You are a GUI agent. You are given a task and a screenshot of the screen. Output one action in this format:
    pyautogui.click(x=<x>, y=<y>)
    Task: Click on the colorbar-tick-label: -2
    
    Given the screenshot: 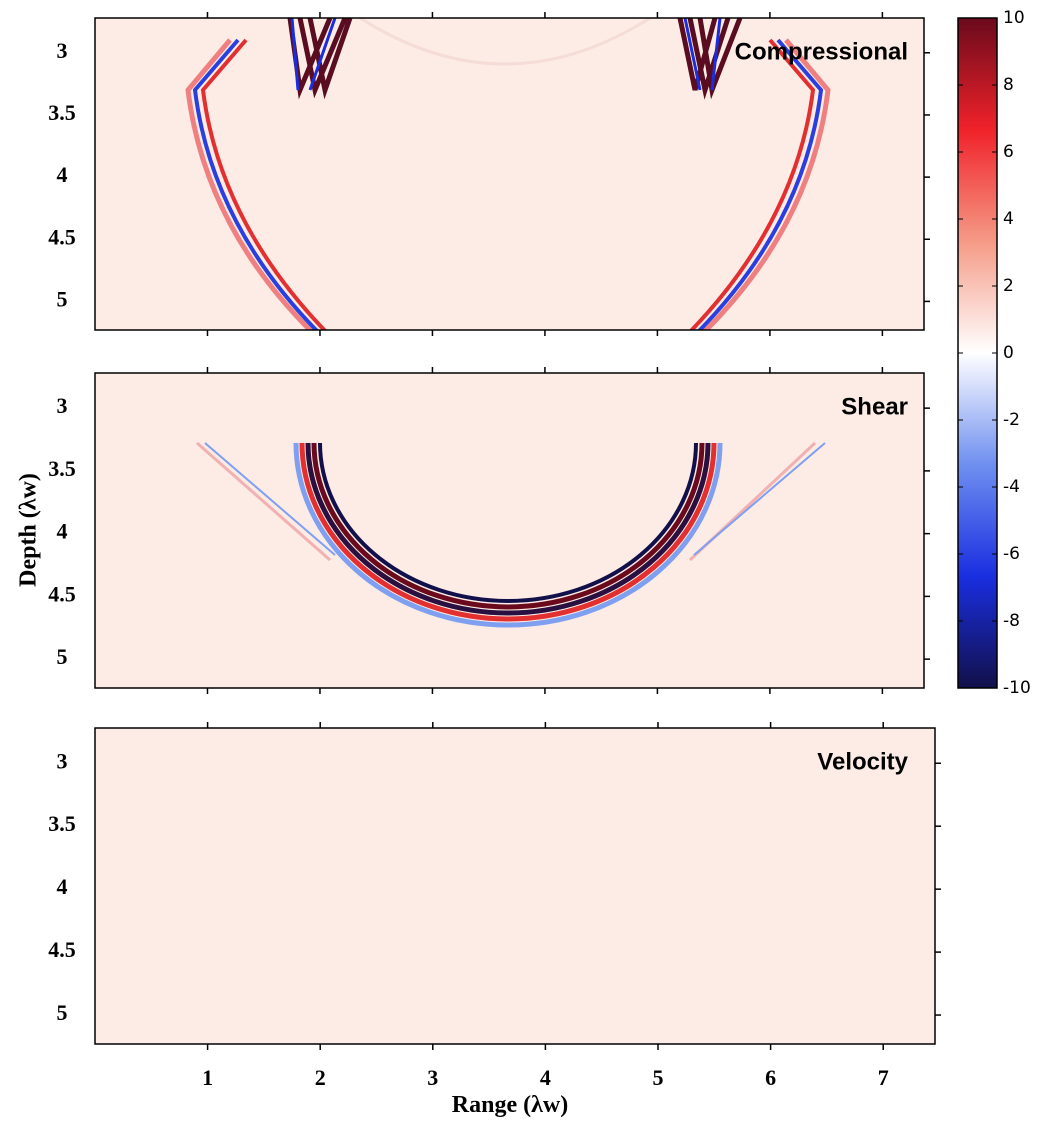 What is the action you would take?
    pyautogui.click(x=1011, y=420)
    